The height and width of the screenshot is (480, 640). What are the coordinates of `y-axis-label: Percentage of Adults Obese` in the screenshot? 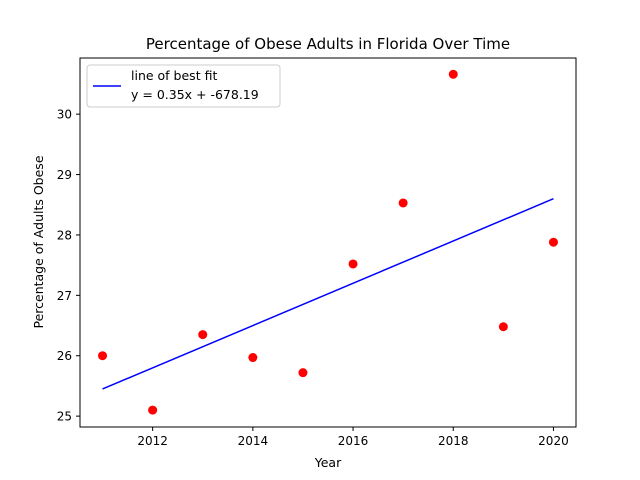 It's located at (38, 241).